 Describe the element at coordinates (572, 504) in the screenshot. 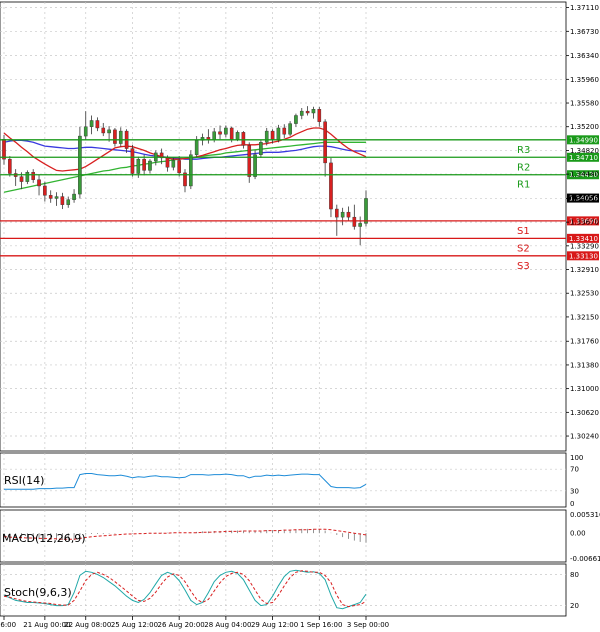

I see `rsi-tick-label: 0` at that location.